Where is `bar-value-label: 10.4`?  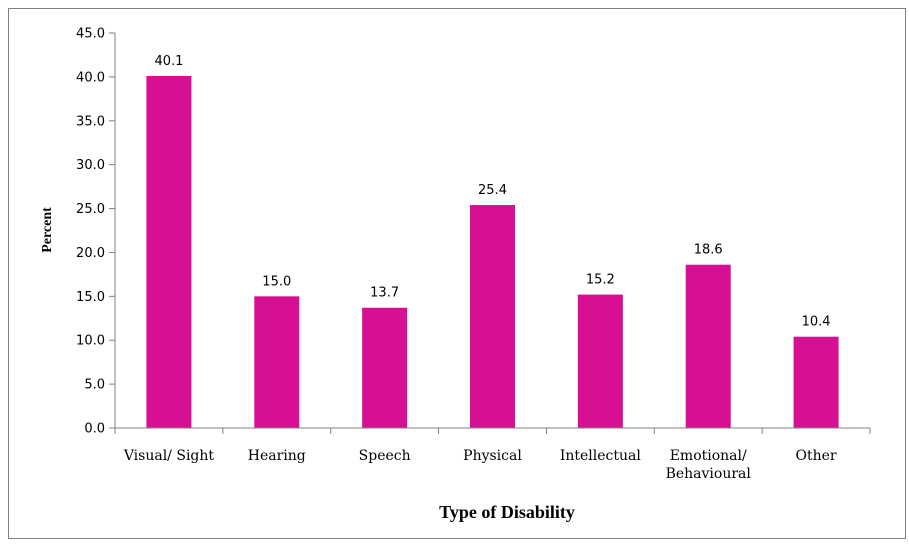 bar-value-label: 10.4 is located at coordinates (816, 322).